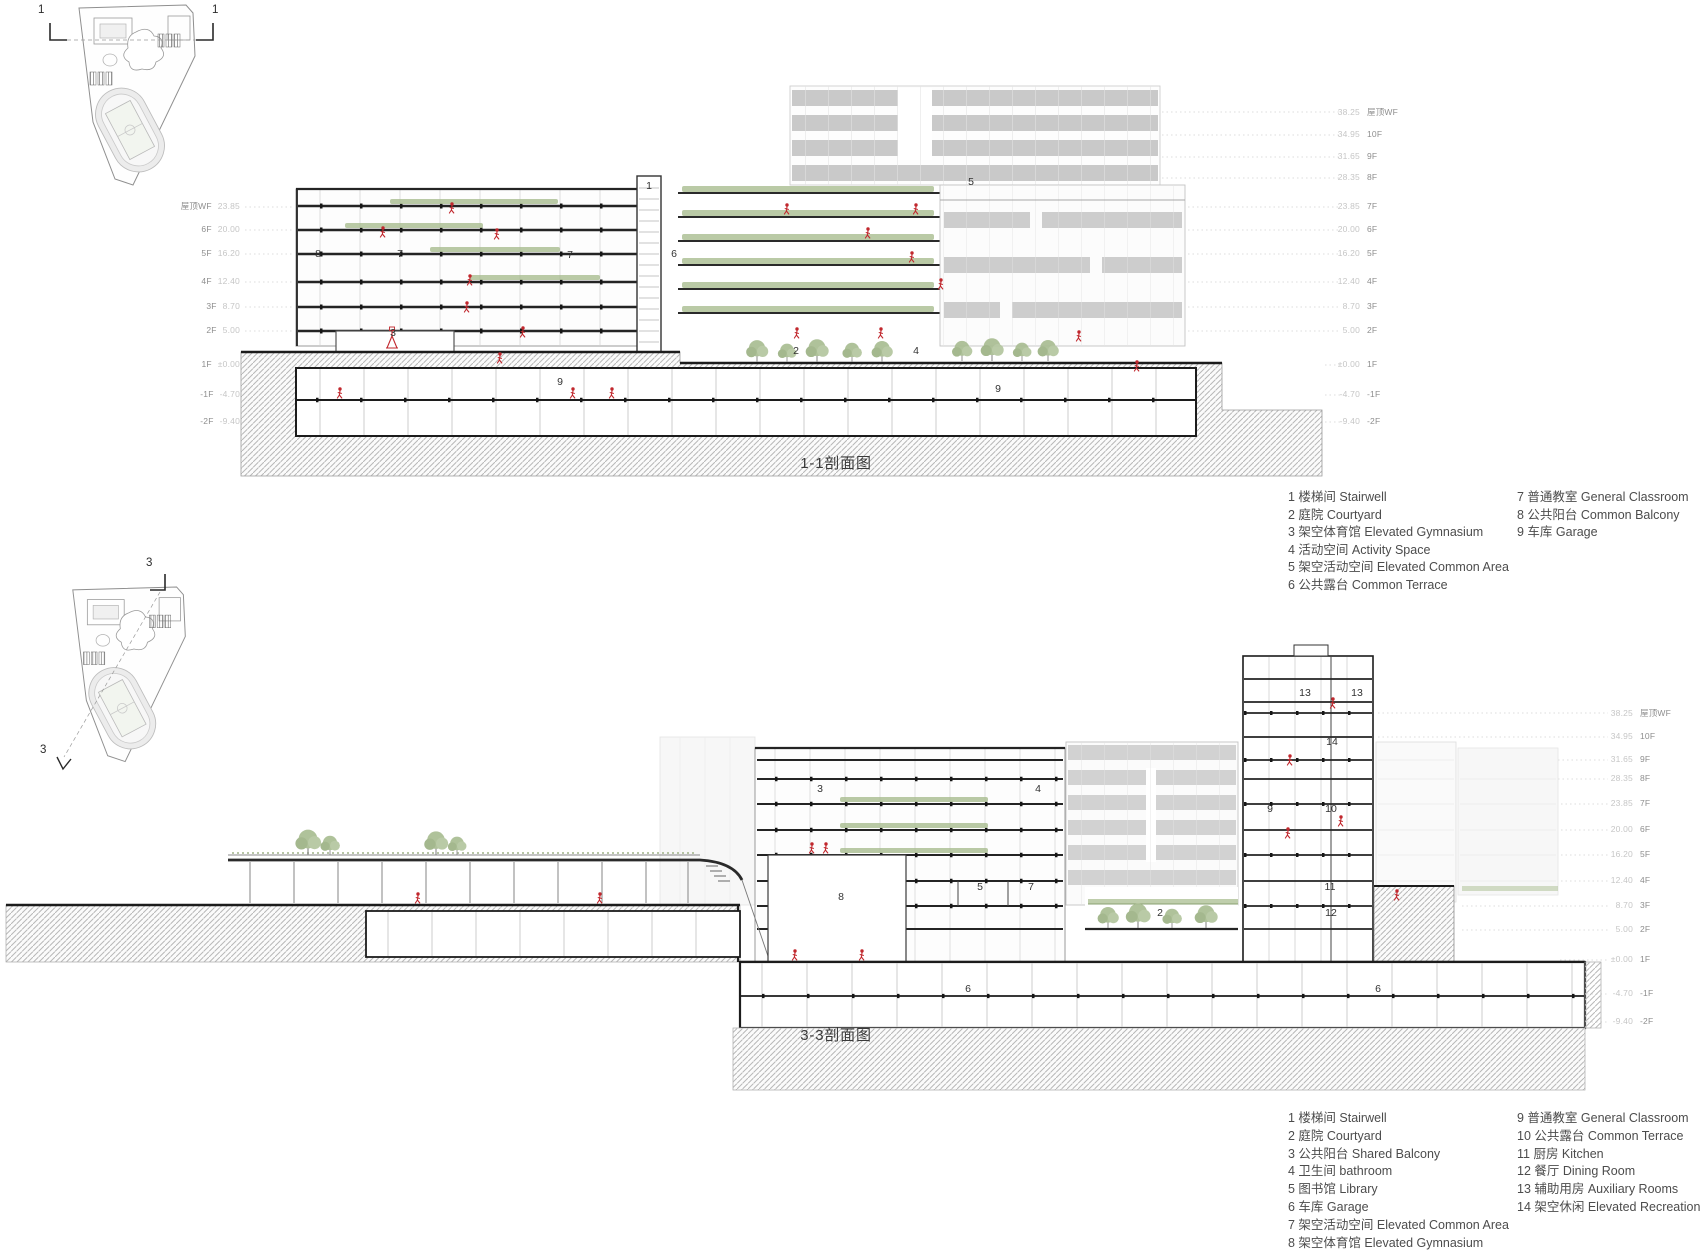 Image resolution: width=1700 pixels, height=1255 pixels. What do you see at coordinates (1340, 1171) in the screenshot?
I see `legend-item-4: 4 卫生间 bathroom` at bounding box center [1340, 1171].